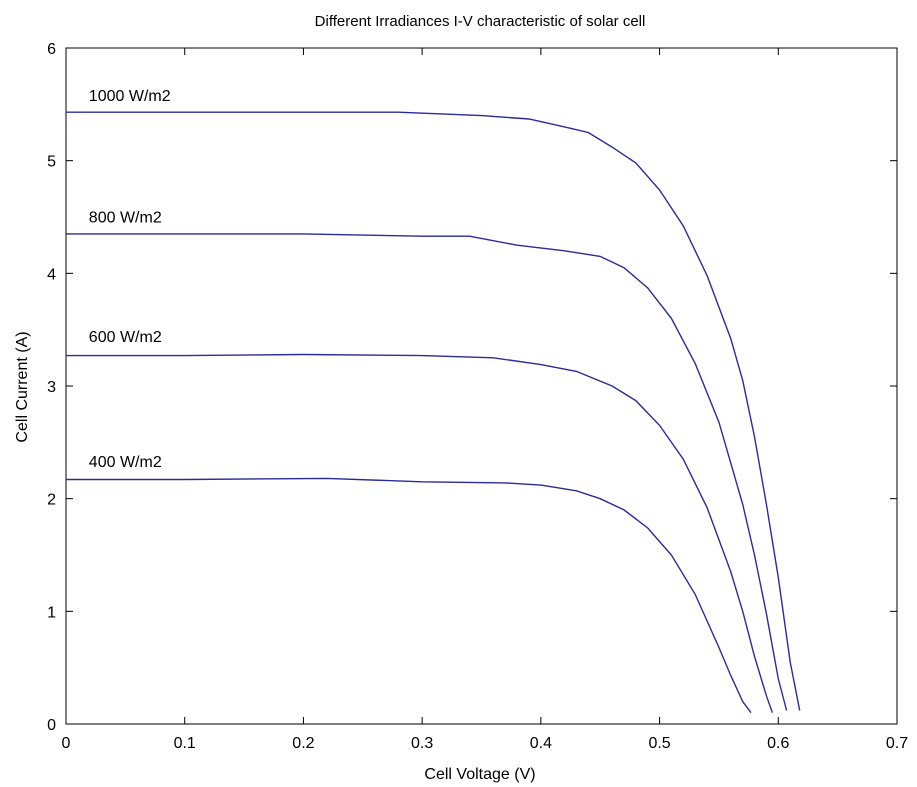  What do you see at coordinates (185, 743) in the screenshot?
I see `x-tick-label: 0.1` at bounding box center [185, 743].